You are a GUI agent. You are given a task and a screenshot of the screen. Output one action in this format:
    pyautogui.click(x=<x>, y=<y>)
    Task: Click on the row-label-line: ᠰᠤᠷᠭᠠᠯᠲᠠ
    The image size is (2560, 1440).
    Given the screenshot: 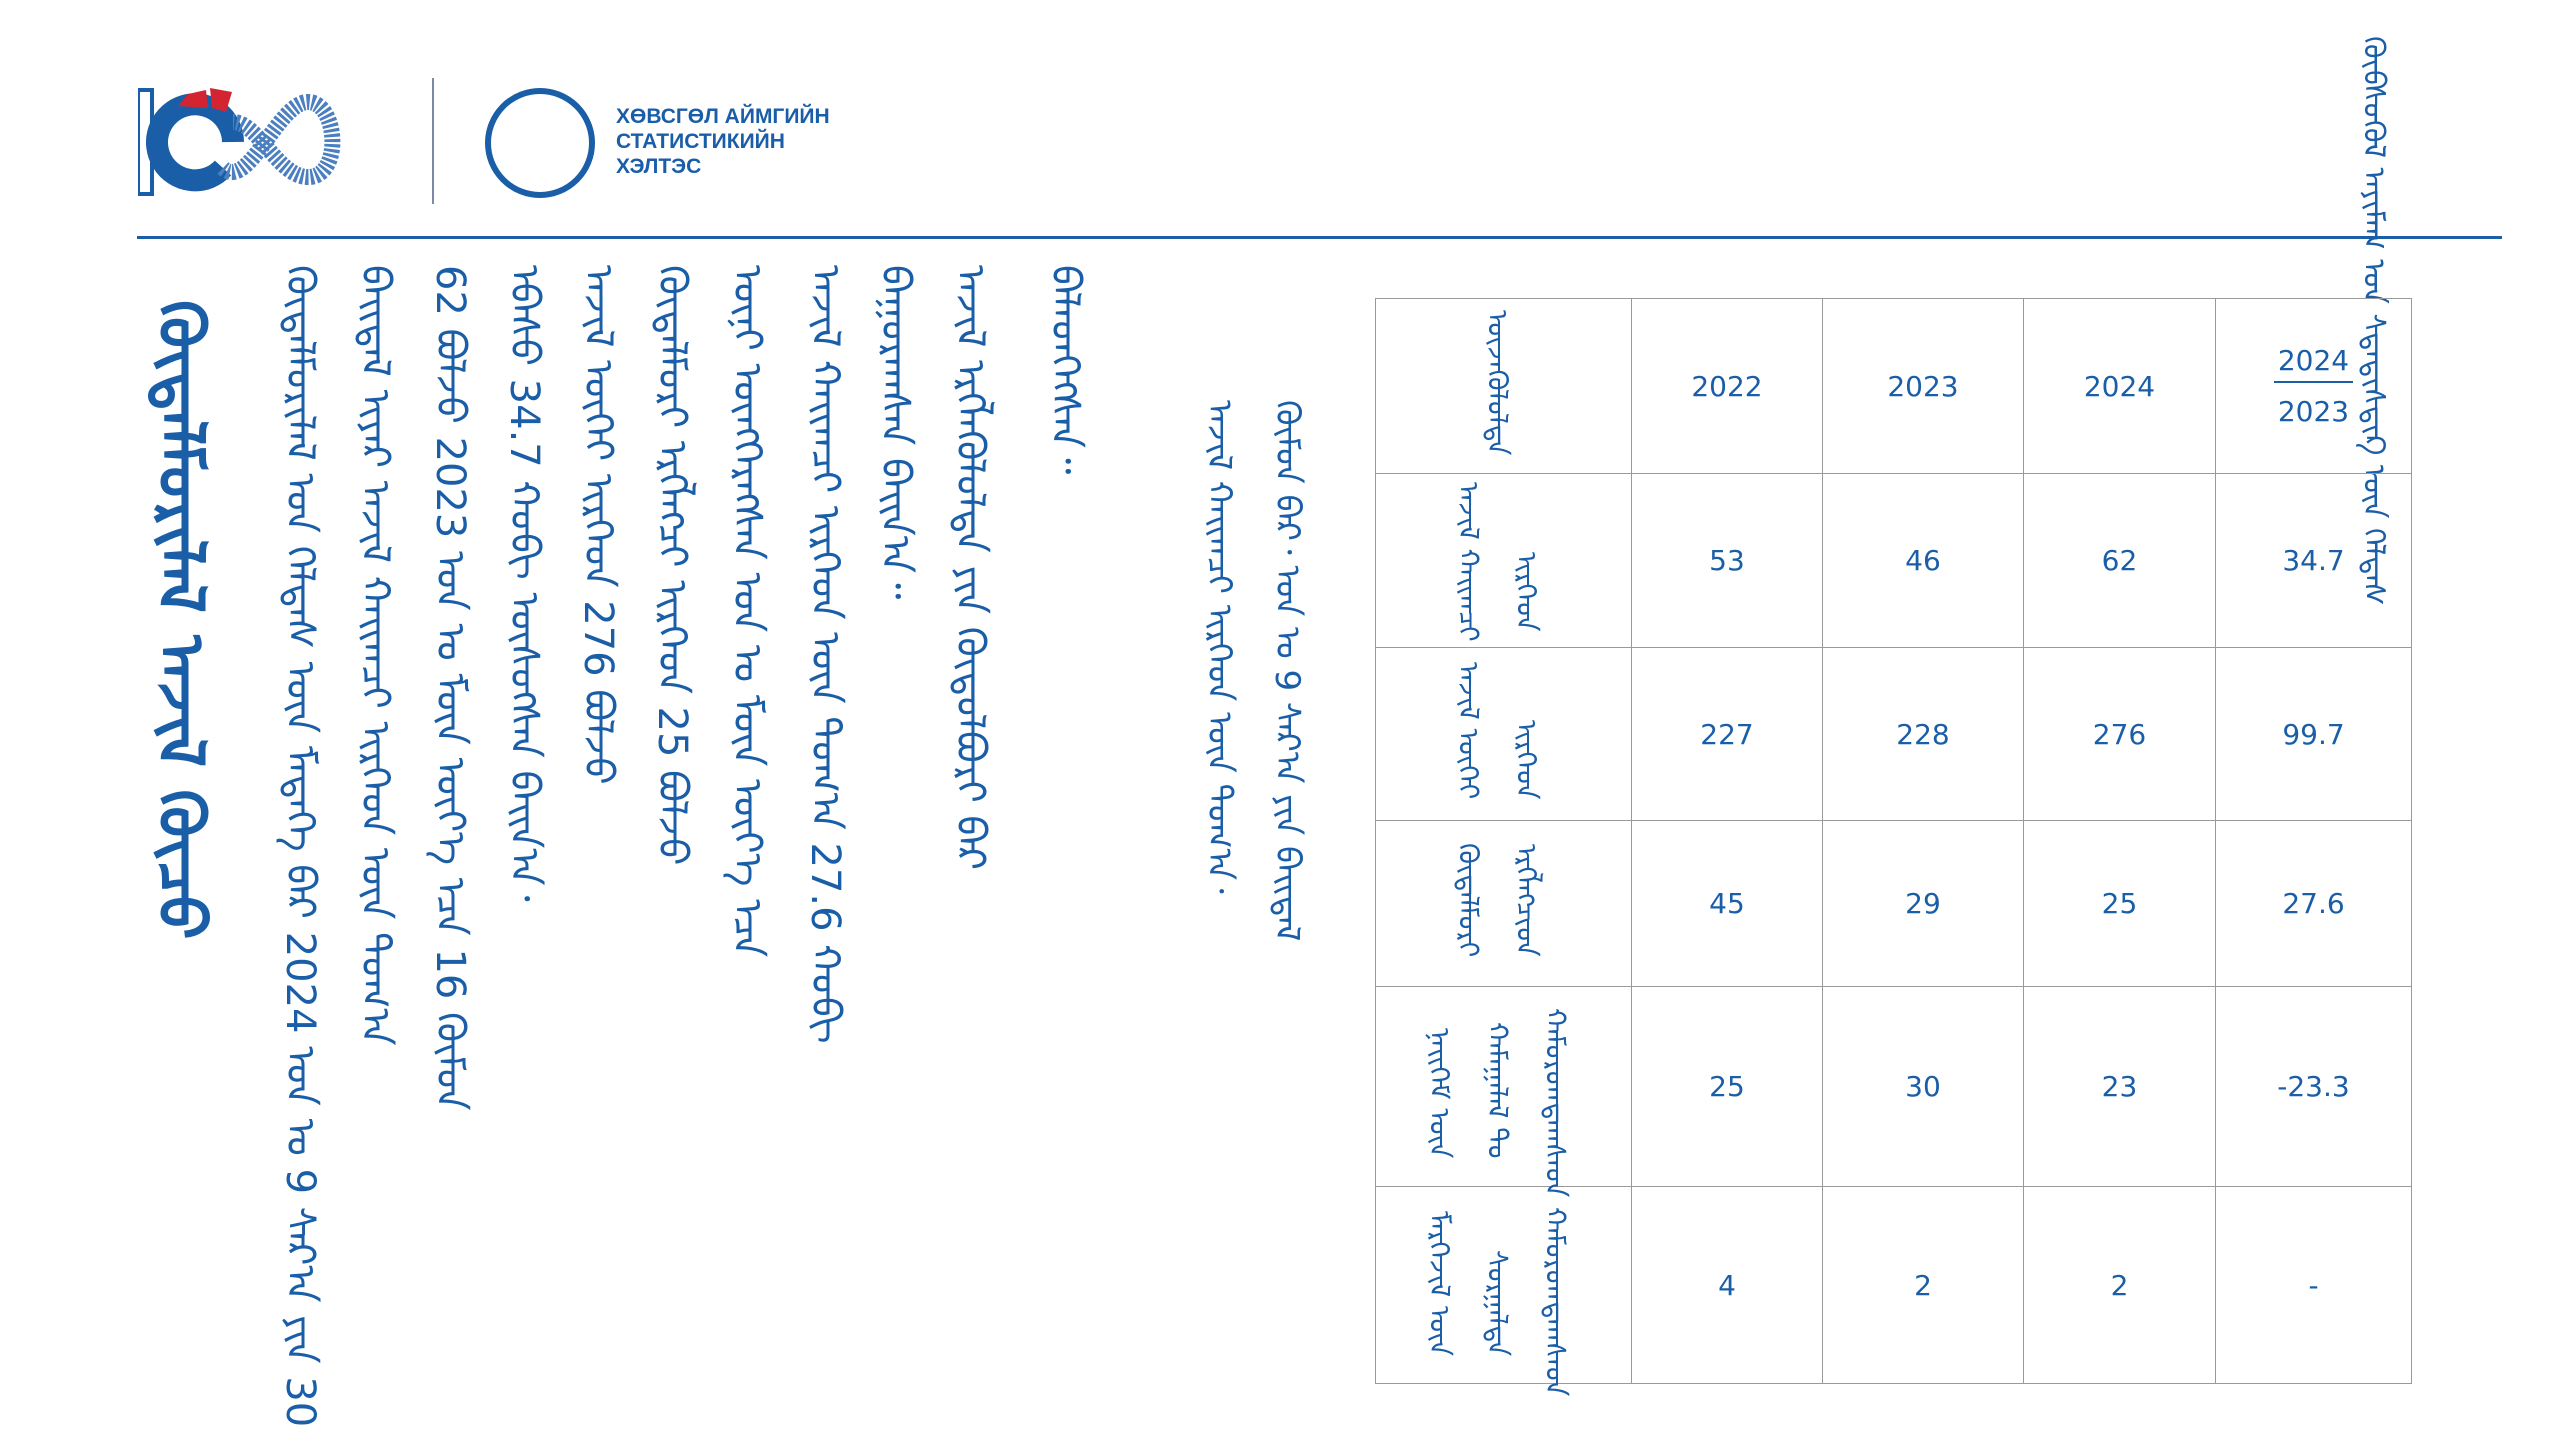 What is the action you would take?
    pyautogui.click(x=1497, y=1303)
    